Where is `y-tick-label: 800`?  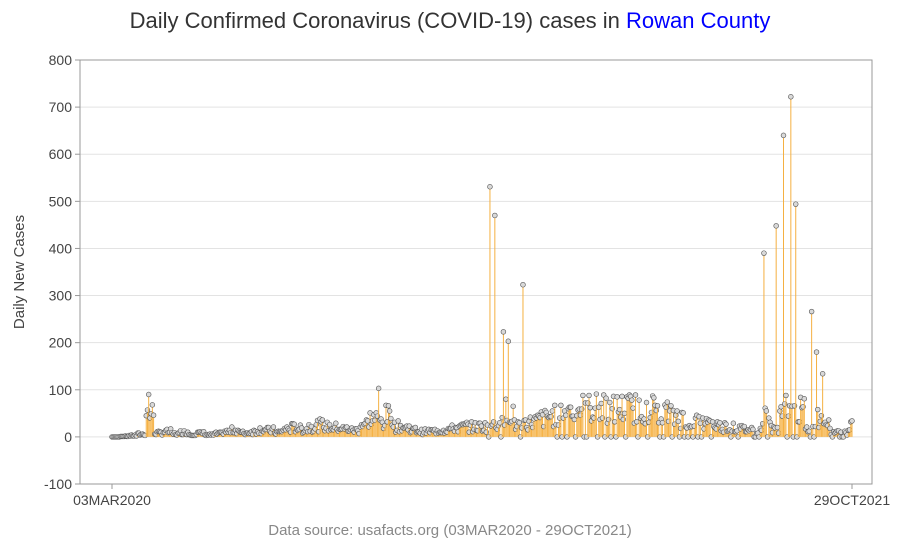 y-tick-label: 800 is located at coordinates (61, 60).